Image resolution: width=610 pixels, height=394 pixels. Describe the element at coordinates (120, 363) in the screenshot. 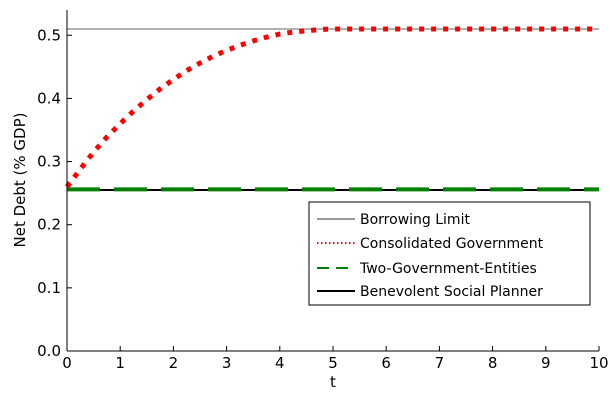

I see `x-tick-label: 1` at that location.